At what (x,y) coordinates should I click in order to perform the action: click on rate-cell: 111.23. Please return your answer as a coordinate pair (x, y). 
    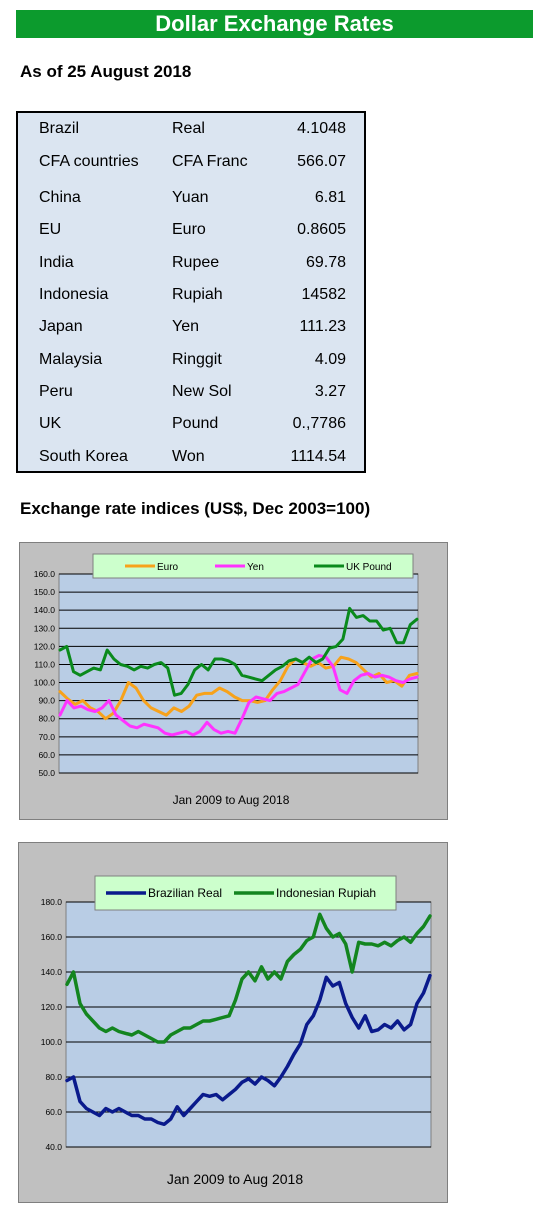
    Looking at the image, I should click on (322, 326).